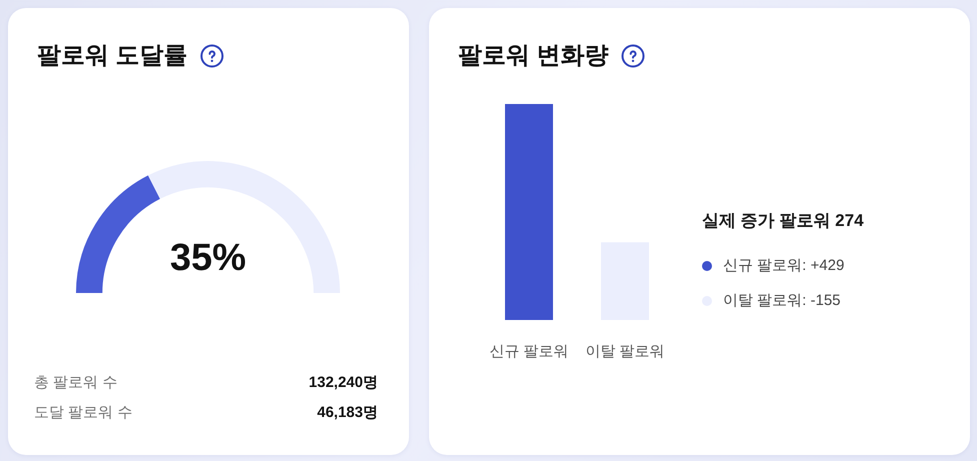  What do you see at coordinates (533, 56) in the screenshot?
I see `chart-title: 팔로워 변화량` at bounding box center [533, 56].